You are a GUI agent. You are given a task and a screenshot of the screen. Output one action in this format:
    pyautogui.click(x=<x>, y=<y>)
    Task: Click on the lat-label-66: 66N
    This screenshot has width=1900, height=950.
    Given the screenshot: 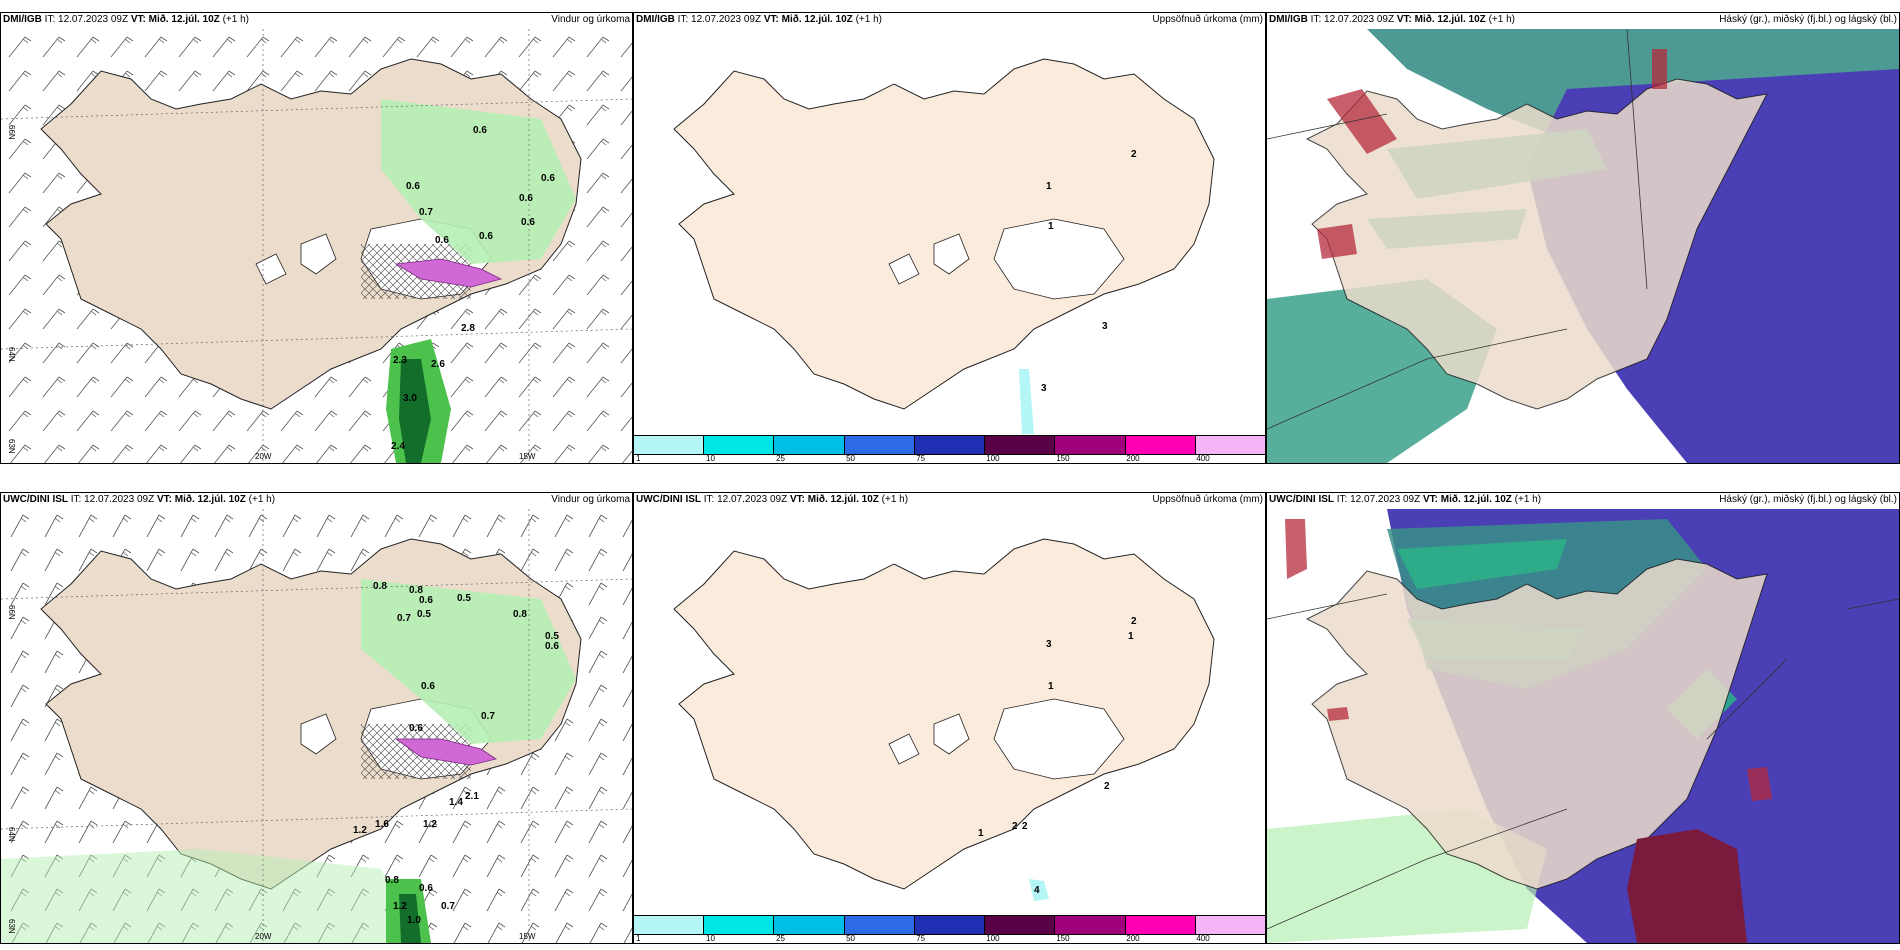 What is the action you would take?
    pyautogui.click(x=11, y=132)
    